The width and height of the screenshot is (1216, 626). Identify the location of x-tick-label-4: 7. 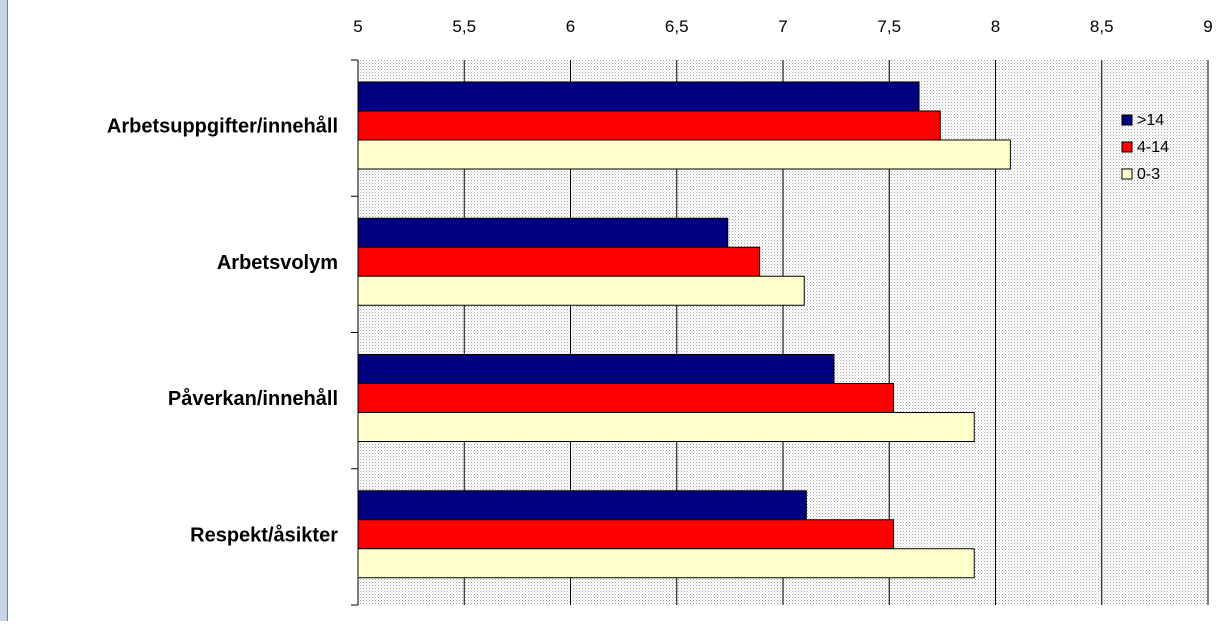
(782, 26).